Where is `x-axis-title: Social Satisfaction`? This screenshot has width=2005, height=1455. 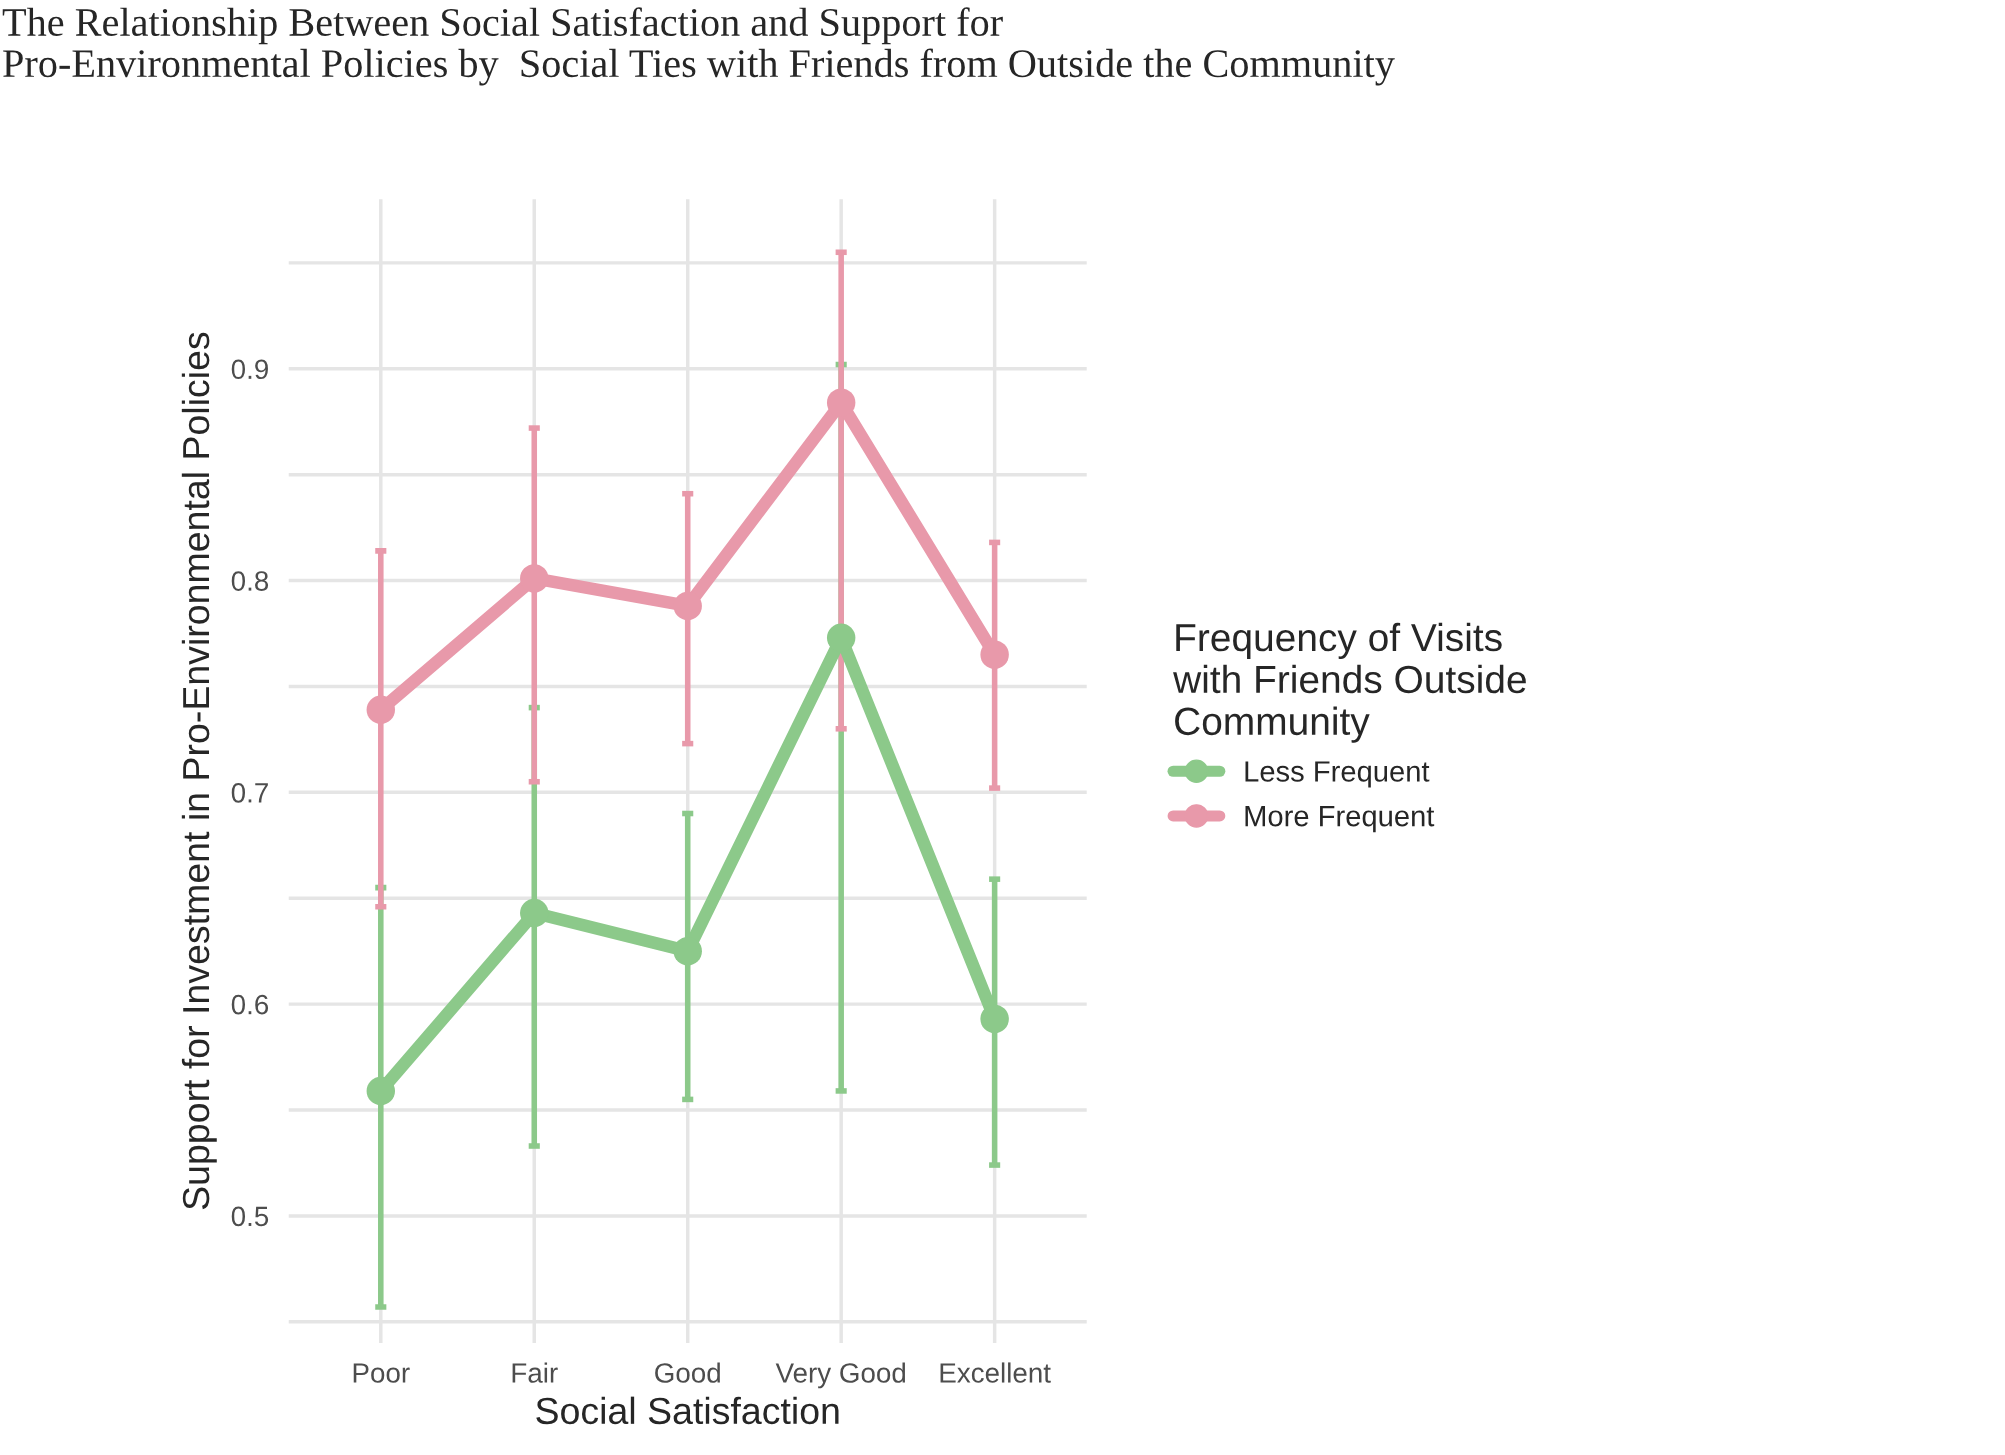 x-axis-title: Social Satisfaction is located at coordinates (687, 1410).